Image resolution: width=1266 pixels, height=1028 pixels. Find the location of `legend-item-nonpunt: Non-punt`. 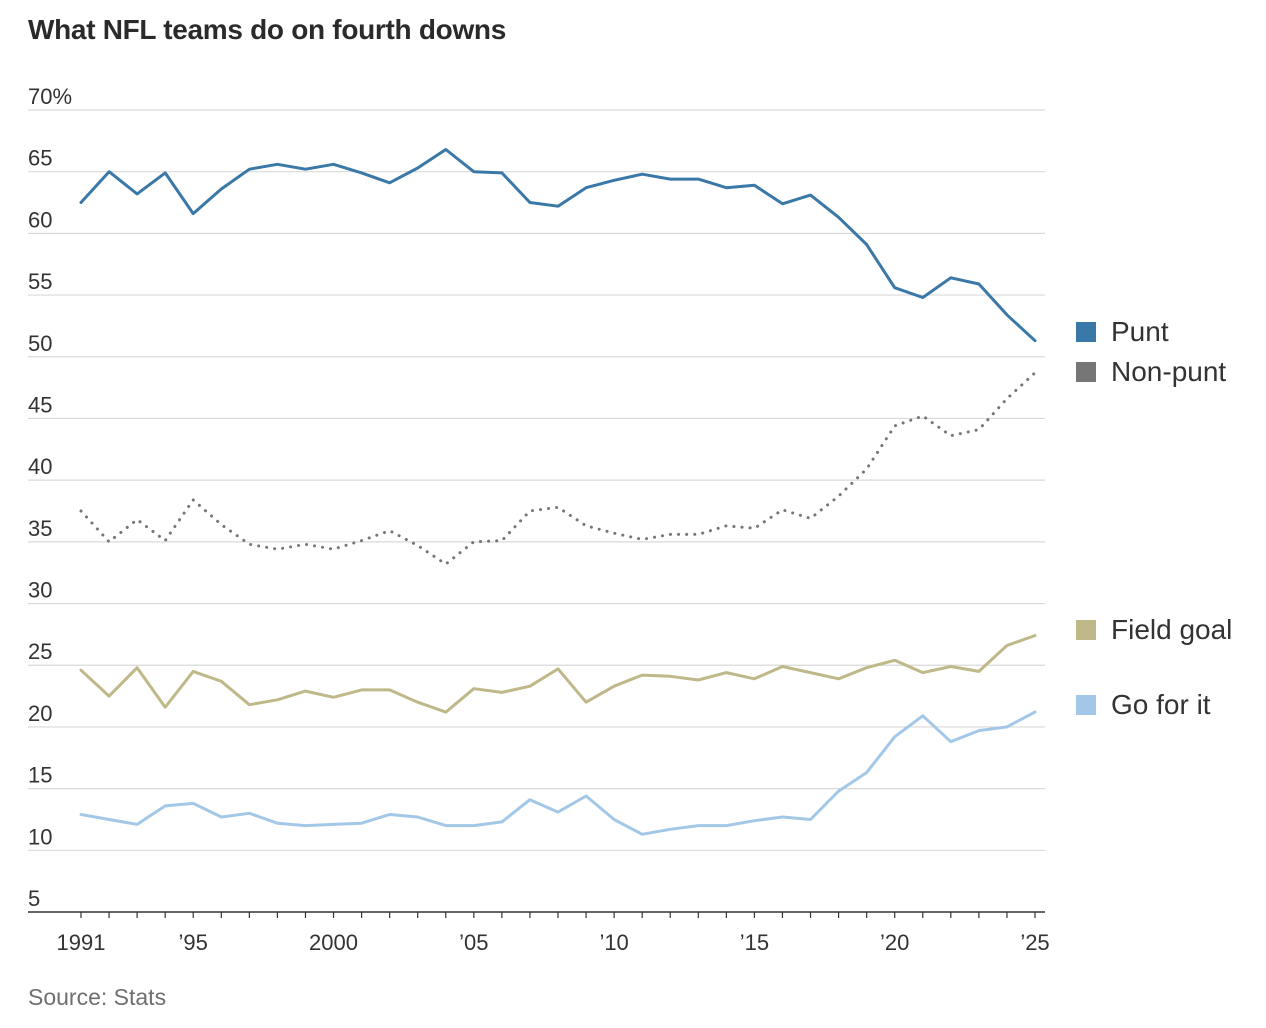

legend-item-nonpunt: Non-punt is located at coordinates (1151, 372).